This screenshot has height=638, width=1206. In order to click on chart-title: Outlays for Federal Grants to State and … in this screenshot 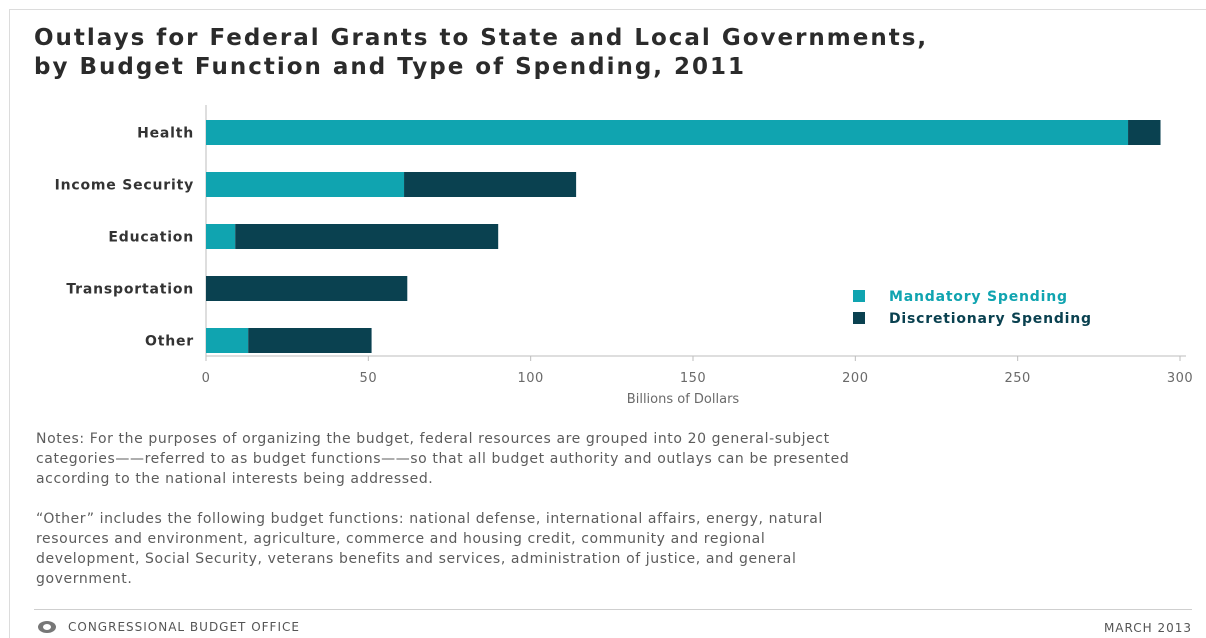, I will do `click(609, 53)`.